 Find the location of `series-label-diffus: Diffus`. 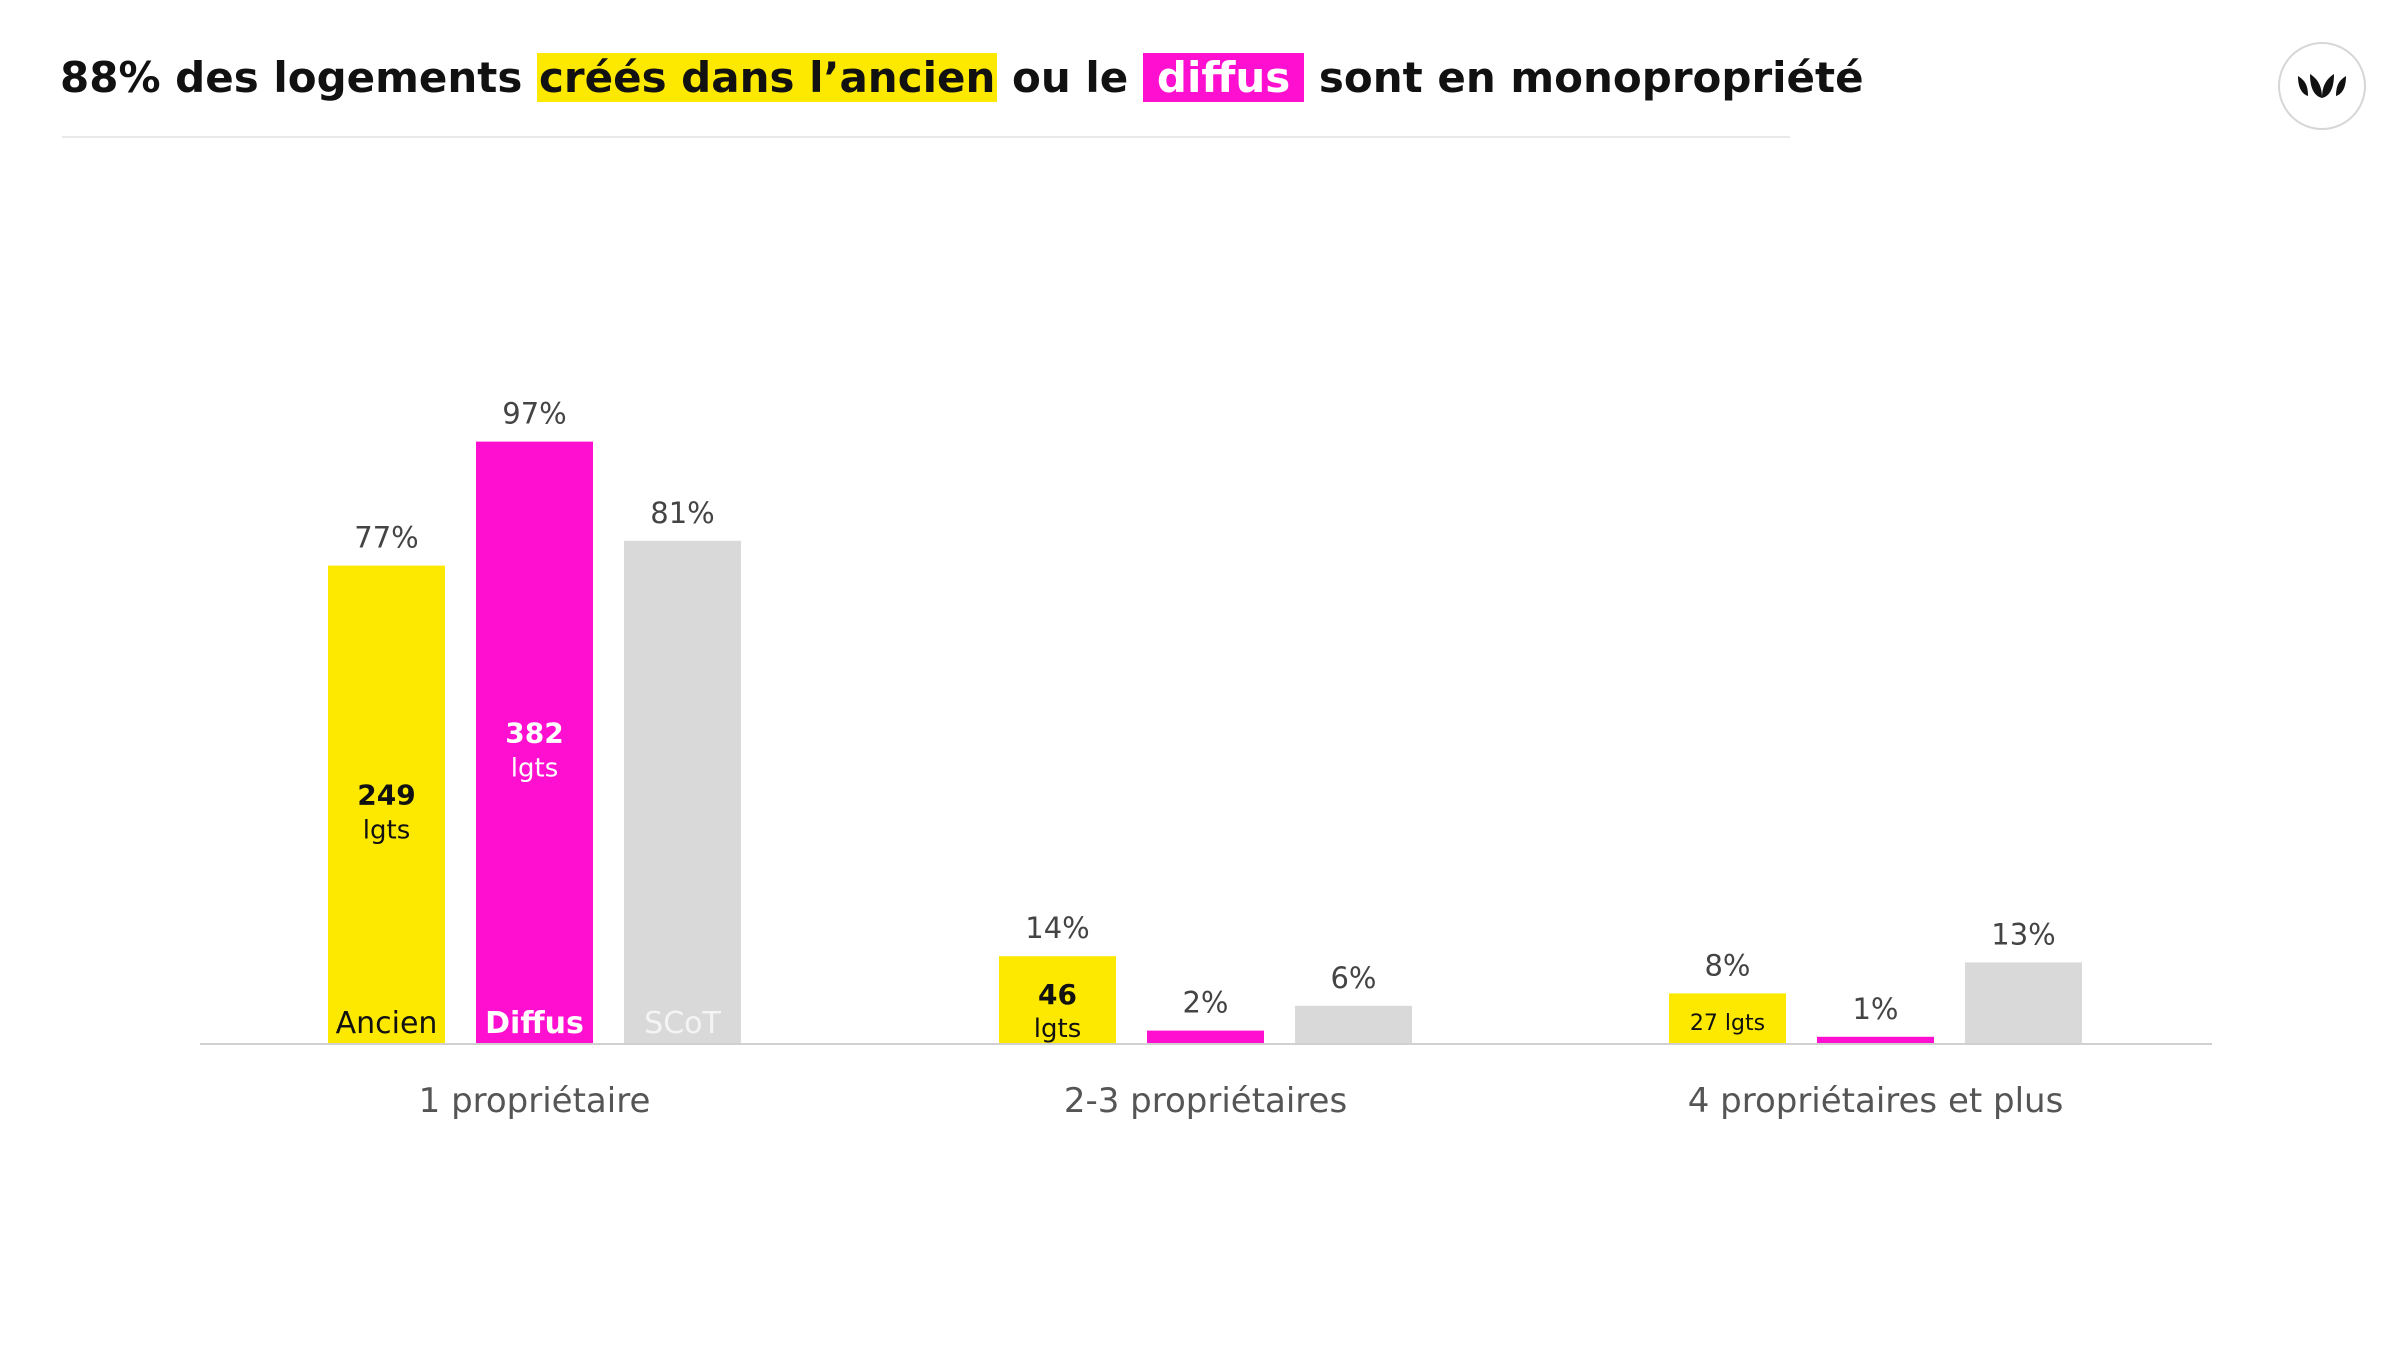

series-label-diffus: Diffus is located at coordinates (534, 1023).